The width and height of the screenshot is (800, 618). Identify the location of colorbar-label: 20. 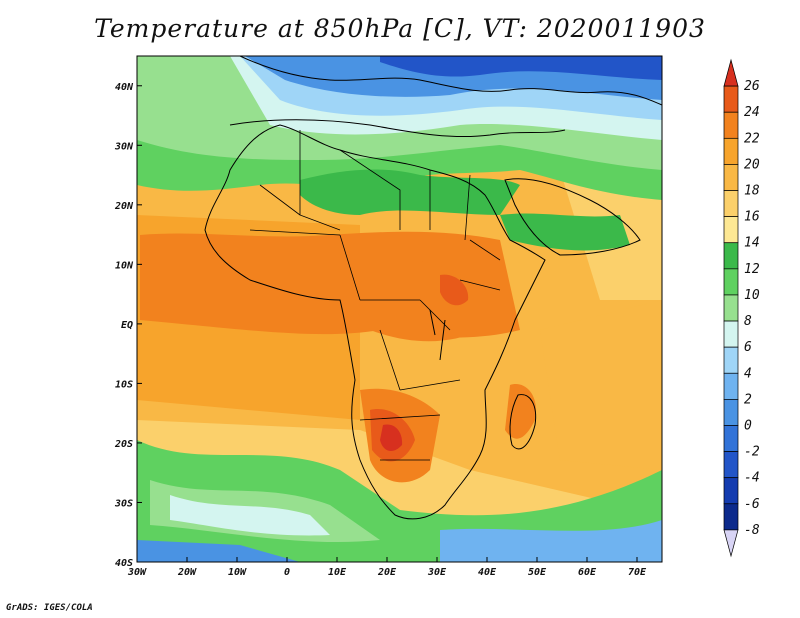
(752, 164).